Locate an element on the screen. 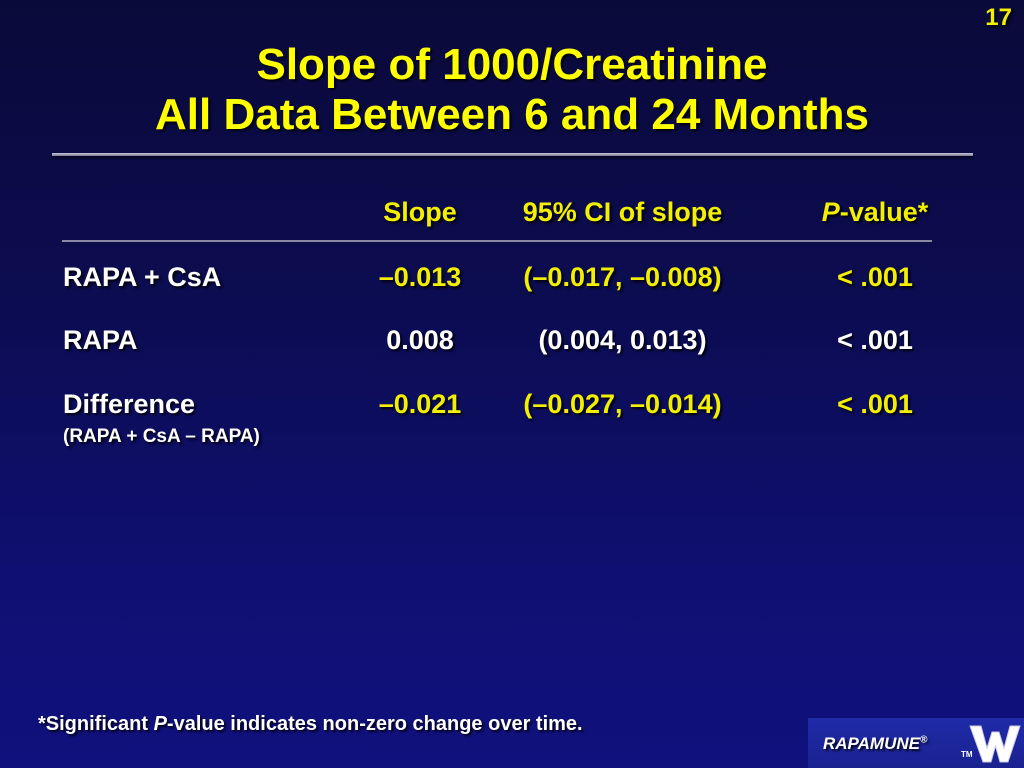 This screenshot has width=1024, height=768. w-logo-icon is located at coordinates (995, 744).